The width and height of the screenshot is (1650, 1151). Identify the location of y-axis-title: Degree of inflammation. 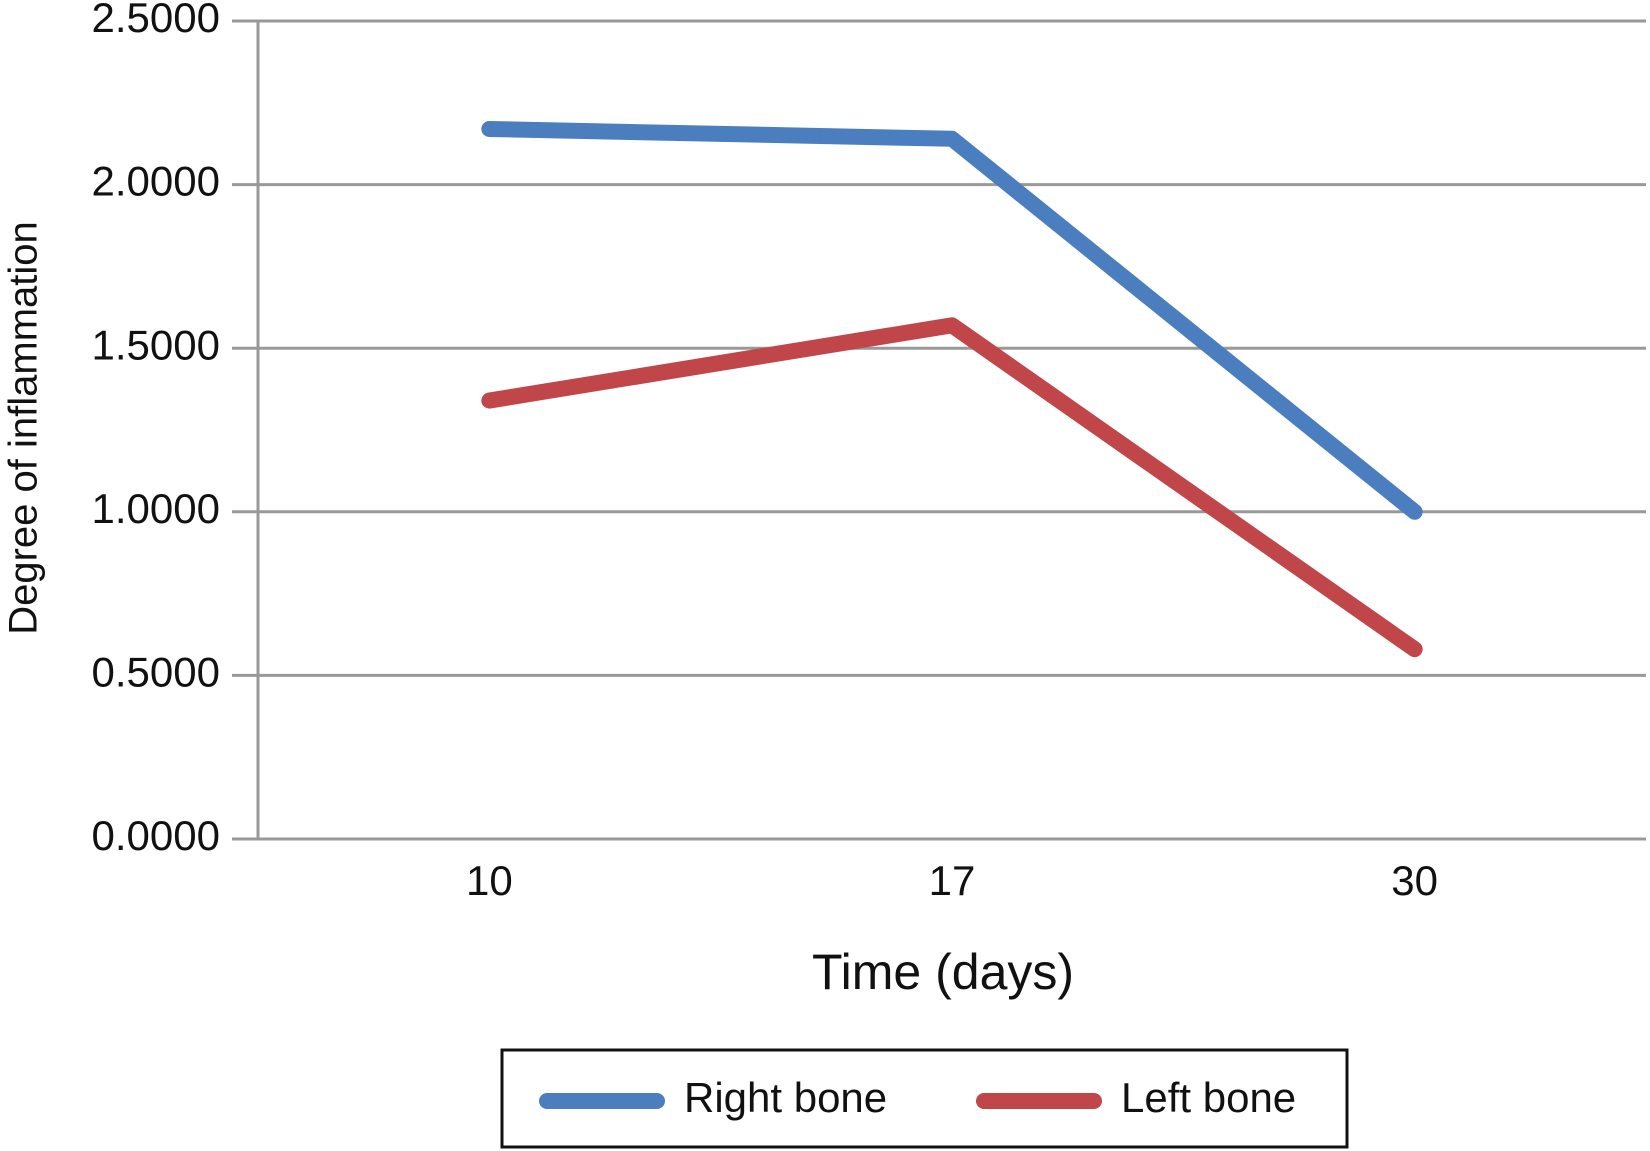
(24, 428).